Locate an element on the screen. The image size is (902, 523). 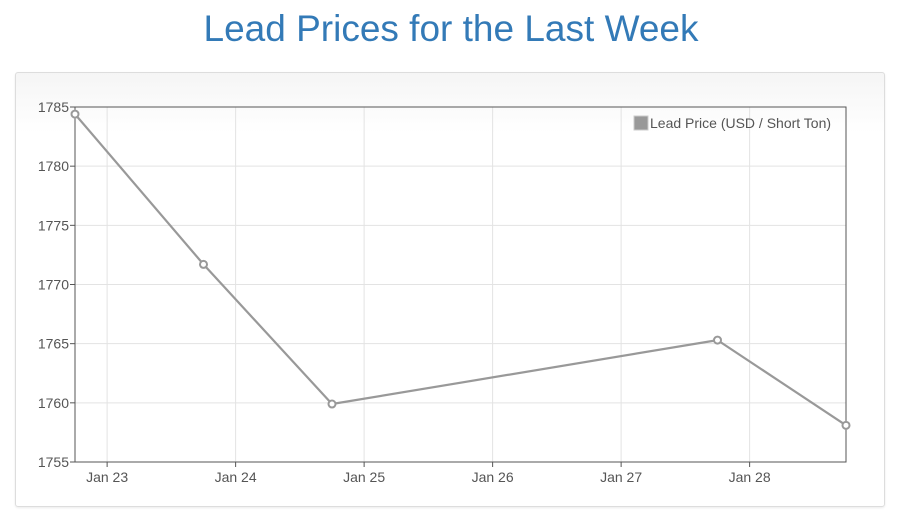
y-axis: 1755 1760 1765 1770 1775 1780 1785 is located at coordinates (56, 284).